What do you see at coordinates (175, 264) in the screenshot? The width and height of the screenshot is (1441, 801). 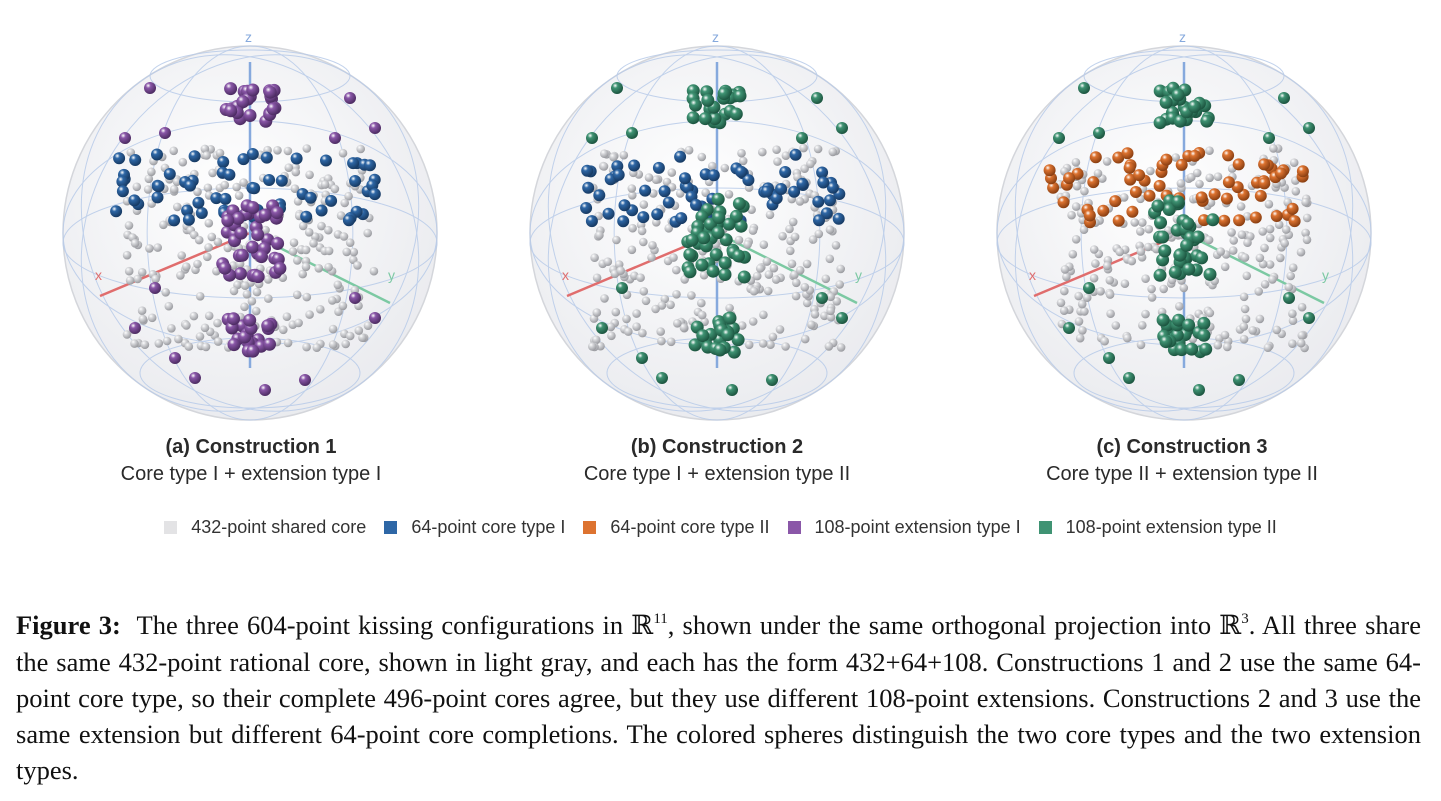 I see `x-axis-line` at bounding box center [175, 264].